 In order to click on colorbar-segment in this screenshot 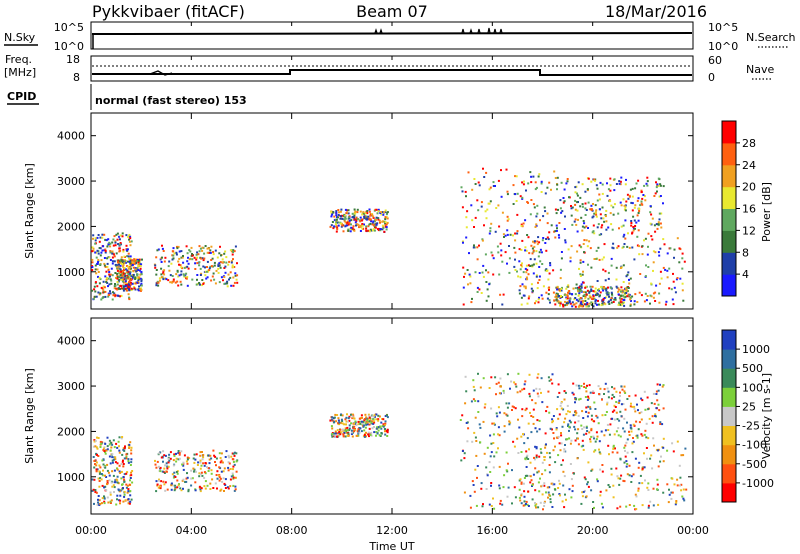, I will do `click(729, 416)`.